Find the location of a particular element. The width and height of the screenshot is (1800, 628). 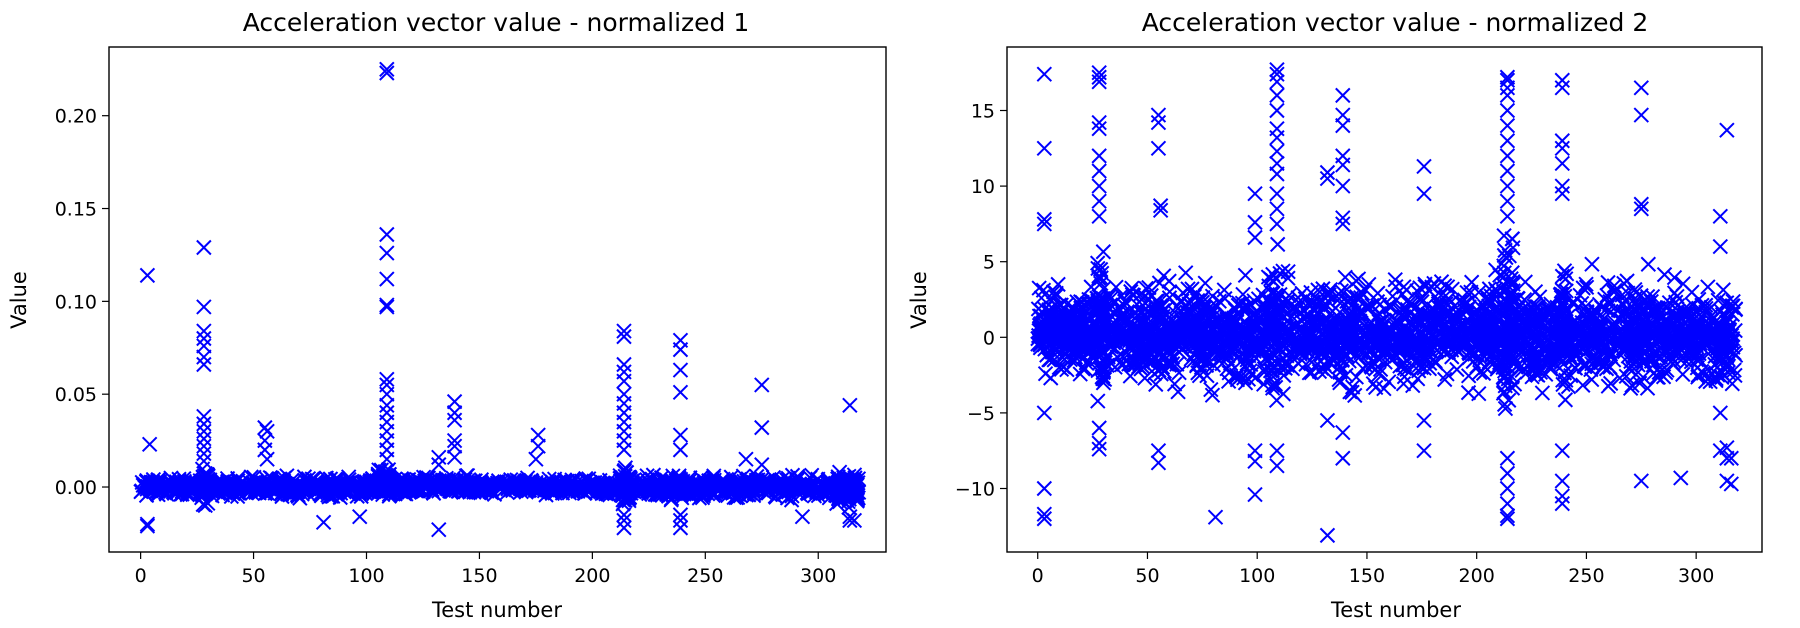

x-axis-1: 0 50 100 150 200 250 300 is located at coordinates (485, 569).